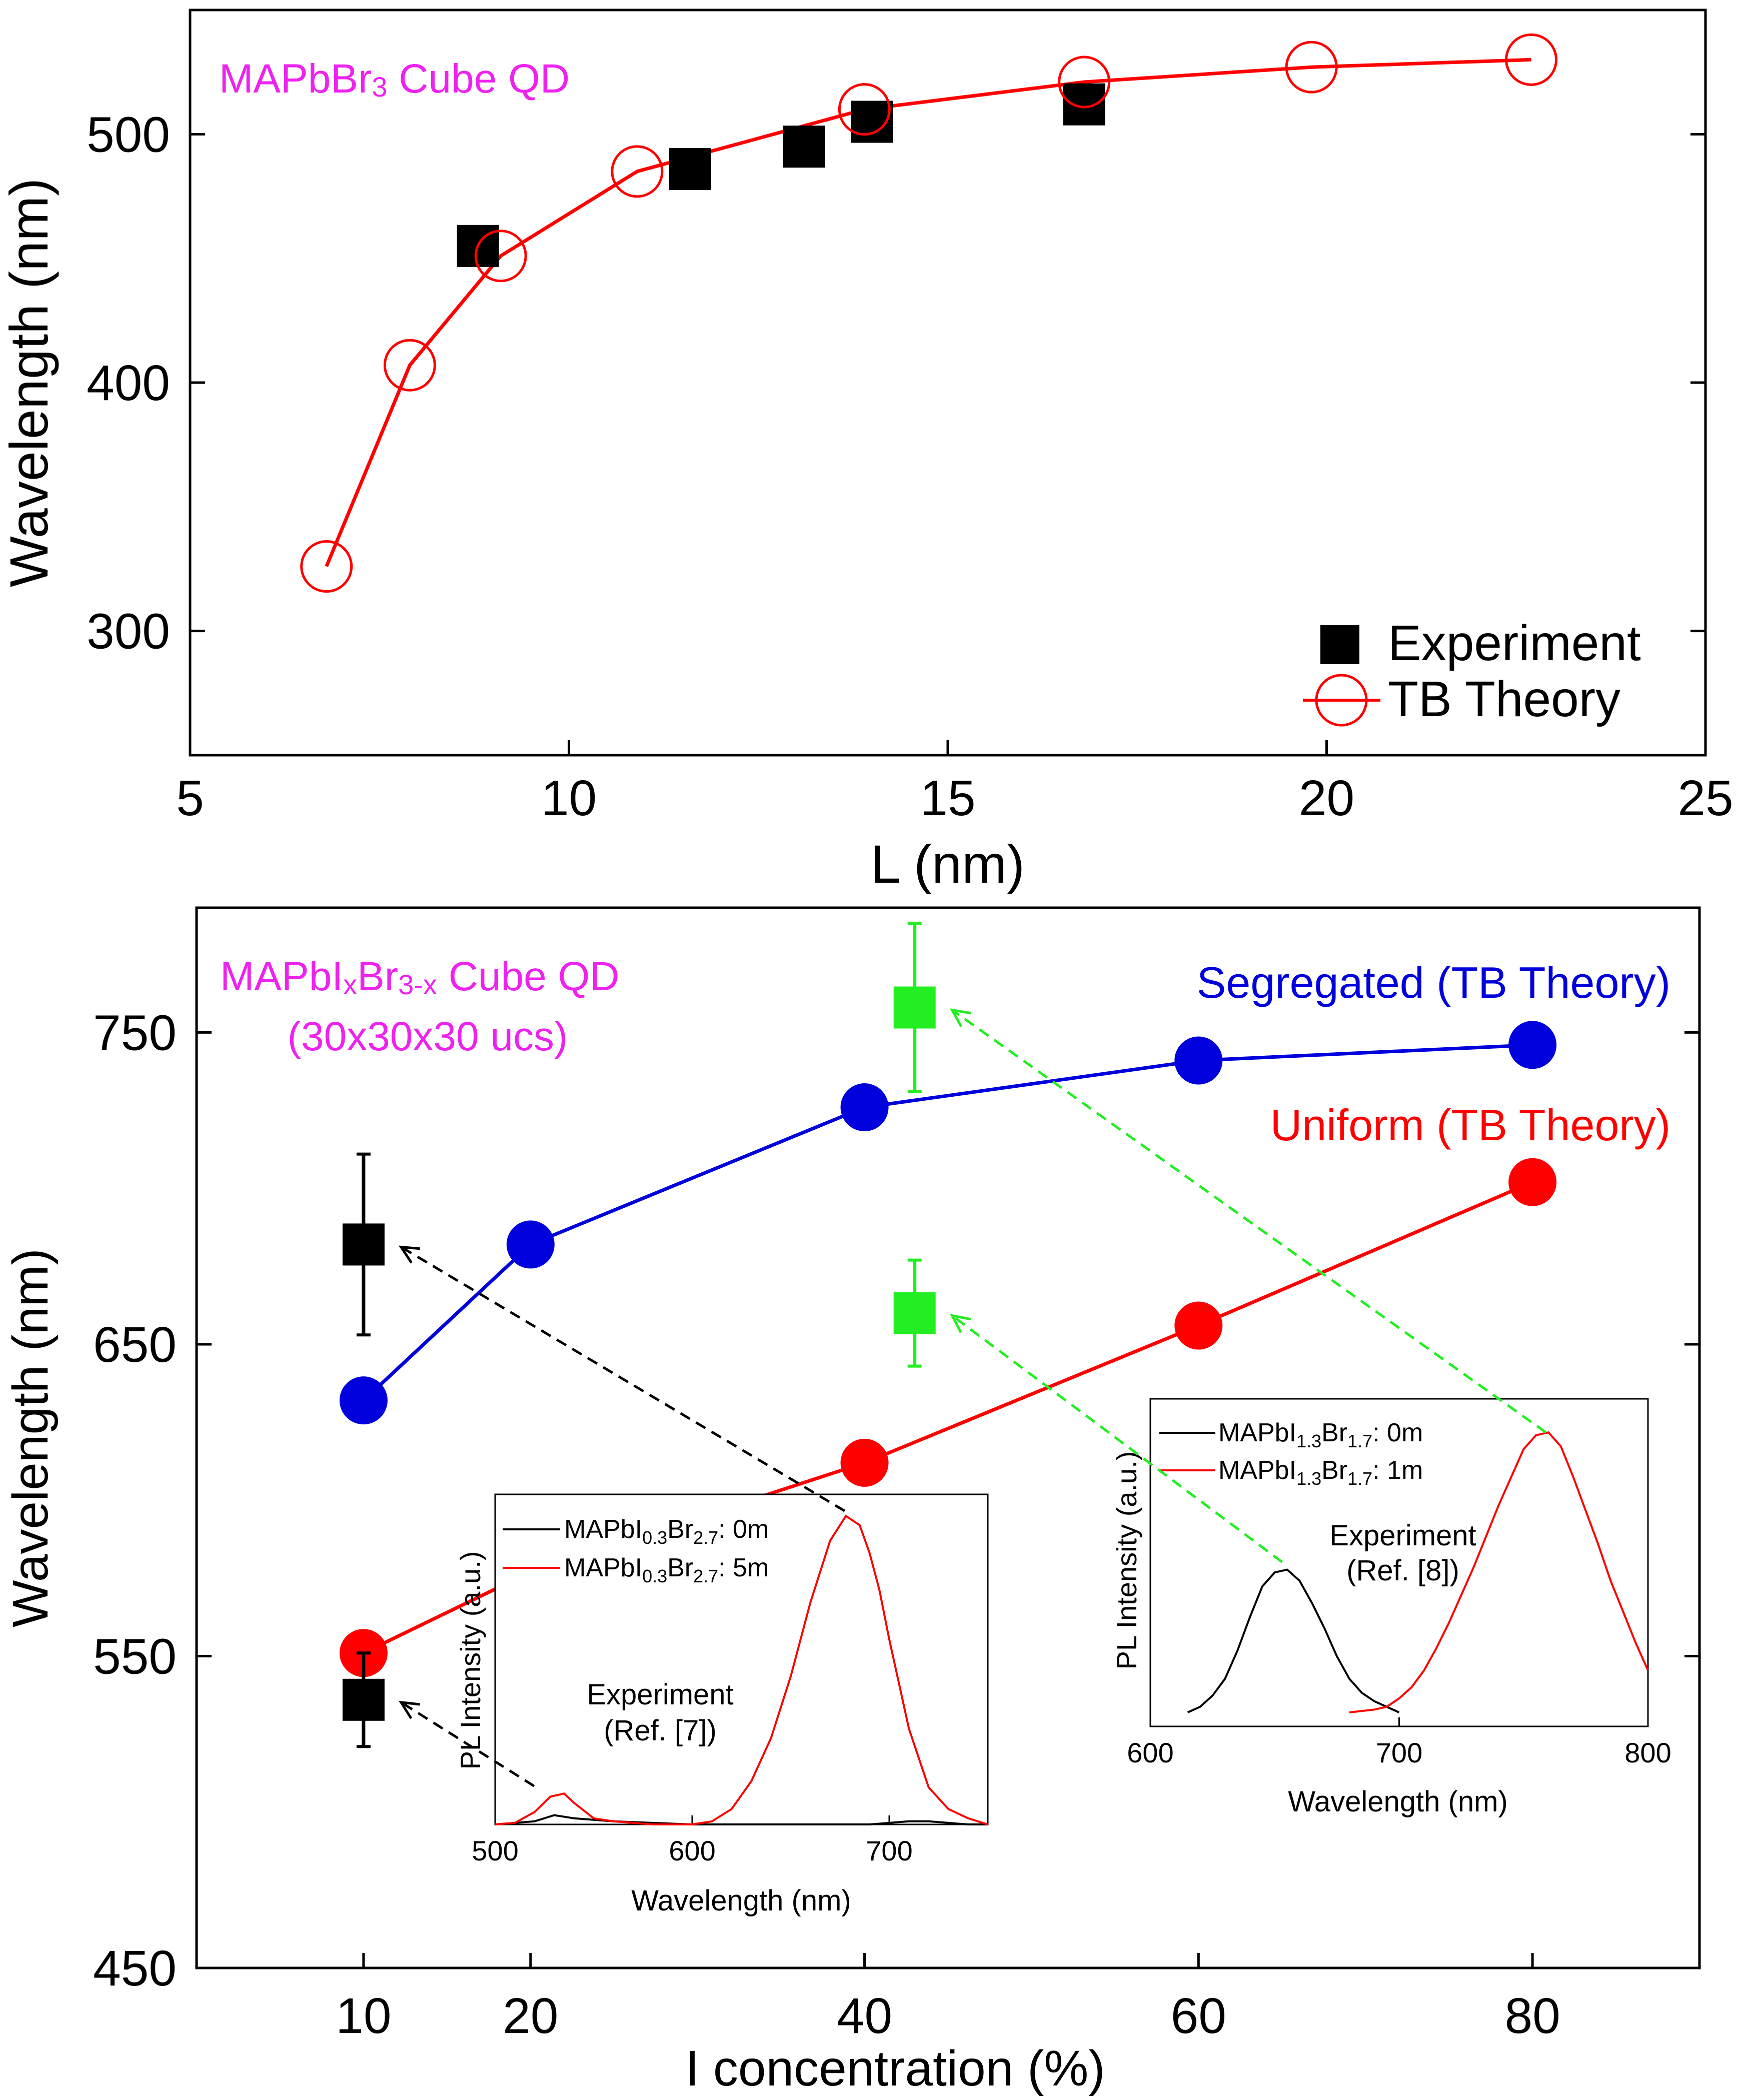 This screenshot has height=2100, width=1742. Describe the element at coordinates (135, 1033) in the screenshot. I see `y-tick-label-750: 750` at that location.